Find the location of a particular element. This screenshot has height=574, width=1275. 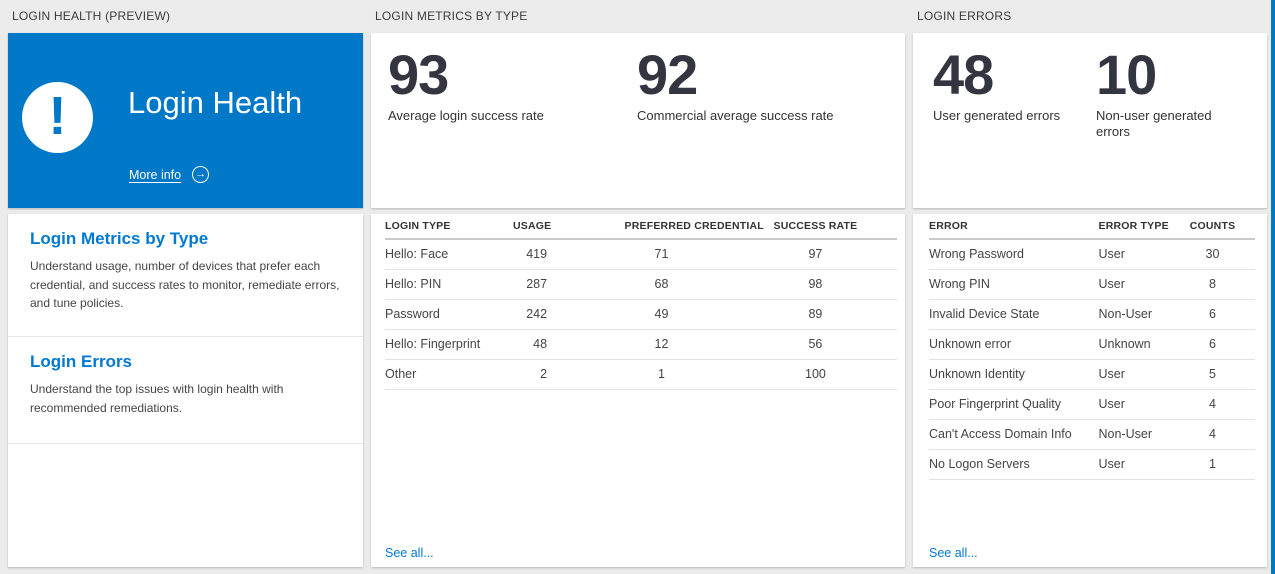

stat-user-generated-errors: 48 User generated errors is located at coordinates (1014, 94).